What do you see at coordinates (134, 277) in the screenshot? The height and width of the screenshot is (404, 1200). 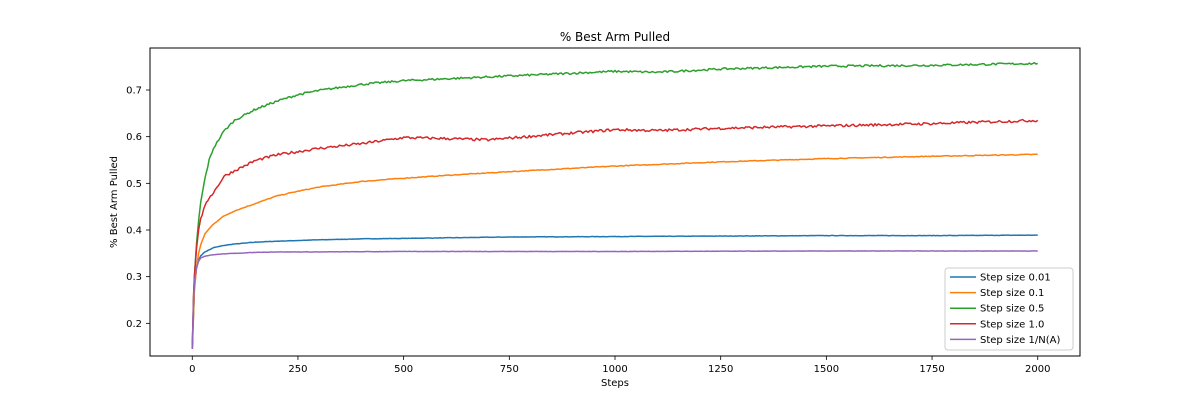 I see `y-tick-label: 0.3` at bounding box center [134, 277].